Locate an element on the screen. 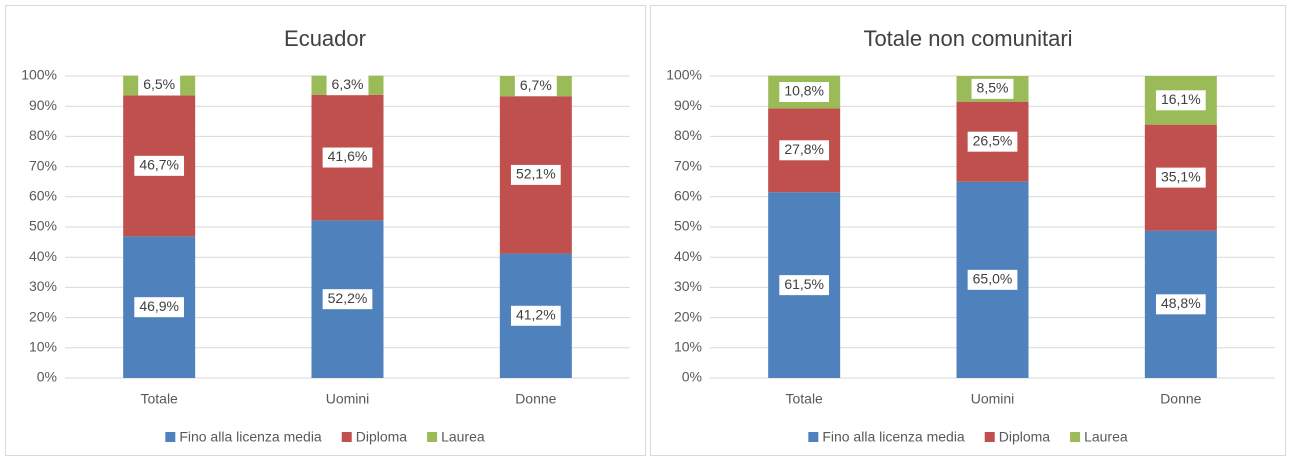  data-label: 8,5% is located at coordinates (993, 88).